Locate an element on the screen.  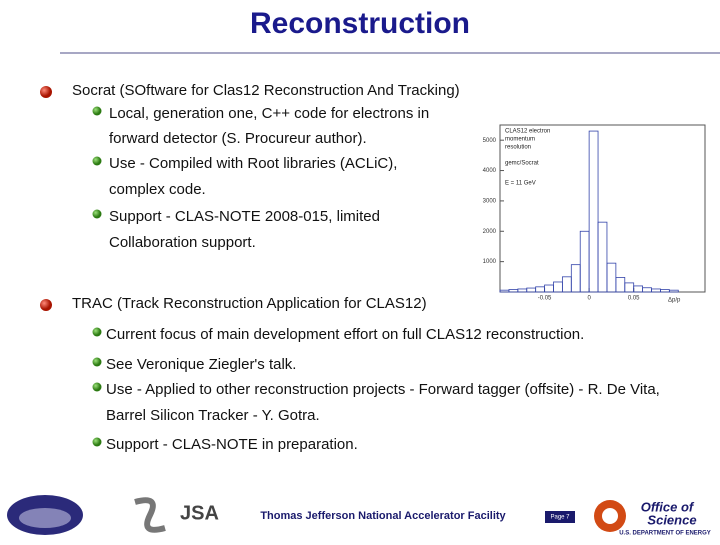
plot-legend: gemc/Socrat is located at coordinates (522, 164).